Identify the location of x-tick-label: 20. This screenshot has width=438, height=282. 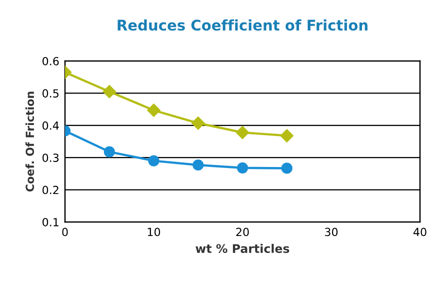
(242, 232).